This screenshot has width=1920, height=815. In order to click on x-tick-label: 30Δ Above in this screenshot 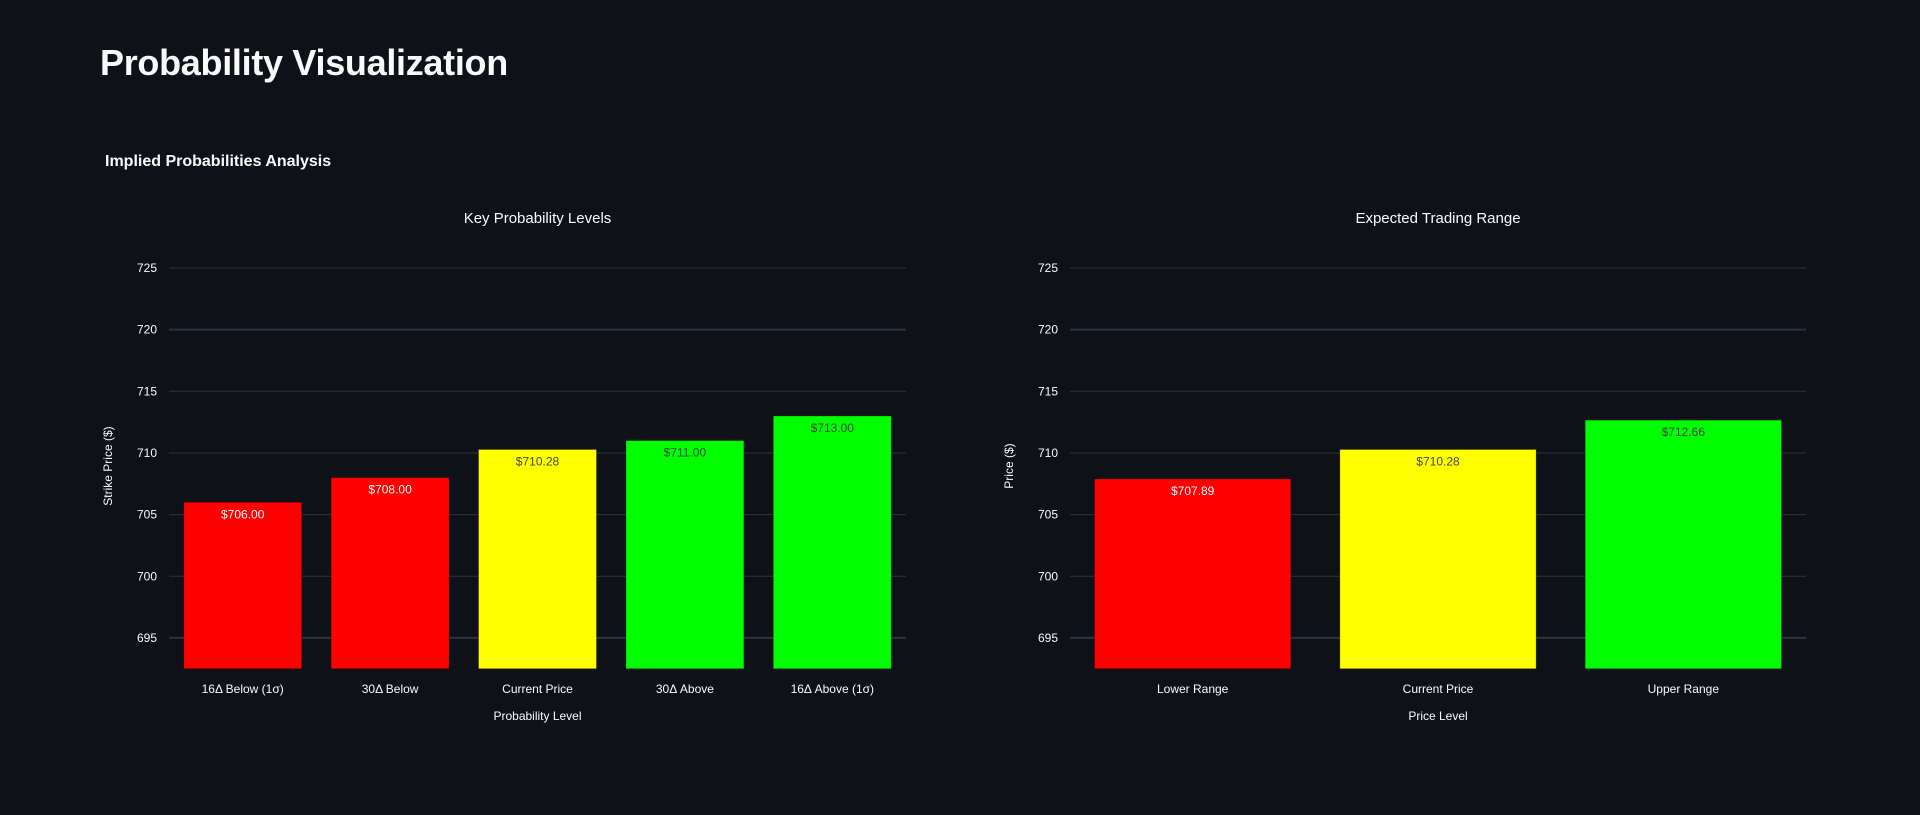, I will do `click(685, 689)`.